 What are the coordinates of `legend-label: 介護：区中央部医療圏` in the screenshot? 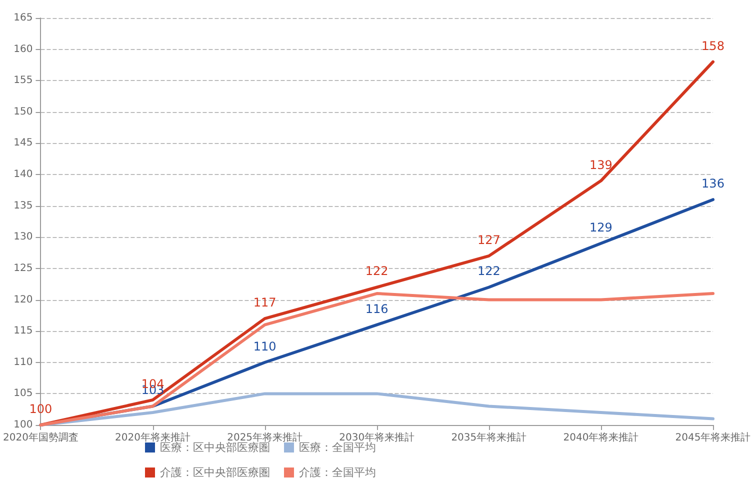 It's located at (215, 472).